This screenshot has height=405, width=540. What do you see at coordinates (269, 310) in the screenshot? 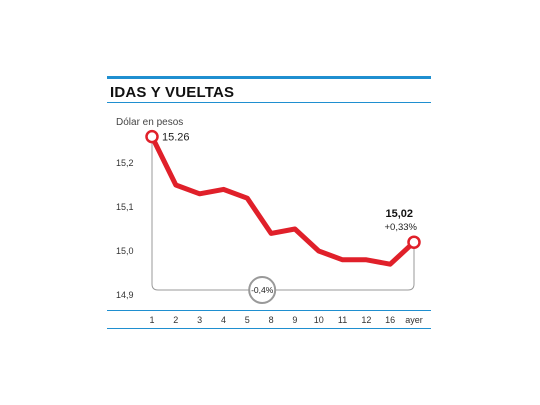
I see `axis-rule` at bounding box center [269, 310].